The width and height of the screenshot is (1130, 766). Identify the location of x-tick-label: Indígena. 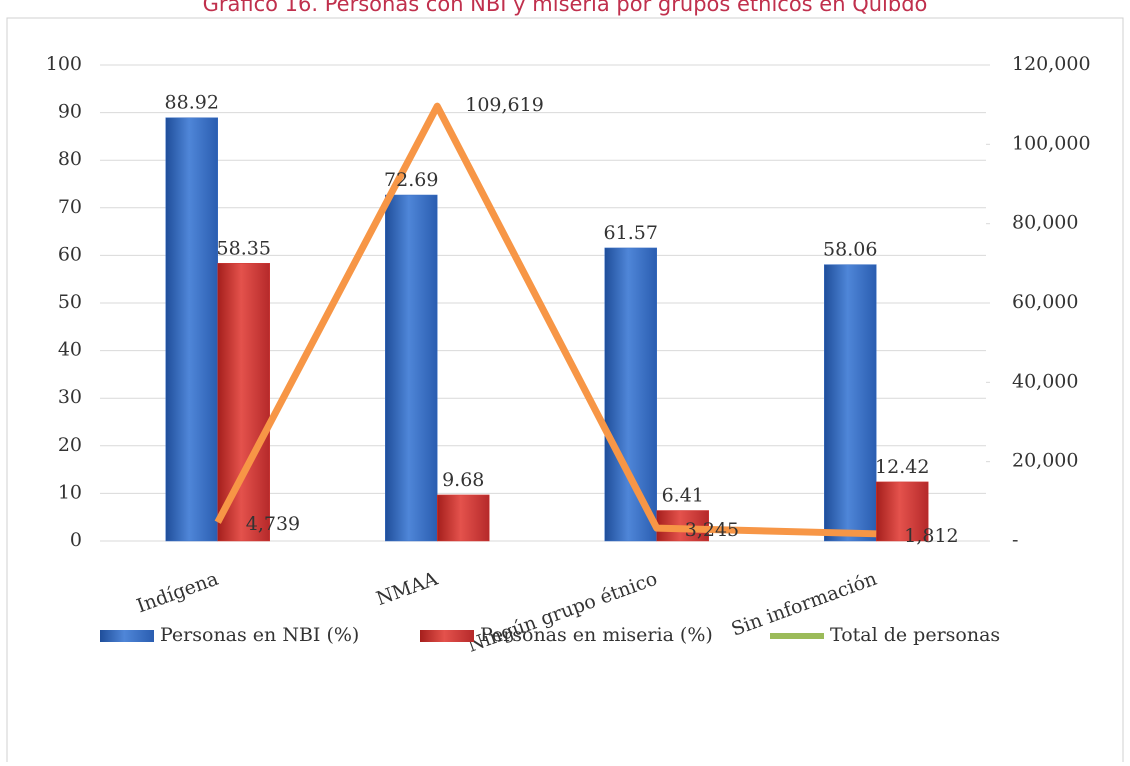
(177, 593).